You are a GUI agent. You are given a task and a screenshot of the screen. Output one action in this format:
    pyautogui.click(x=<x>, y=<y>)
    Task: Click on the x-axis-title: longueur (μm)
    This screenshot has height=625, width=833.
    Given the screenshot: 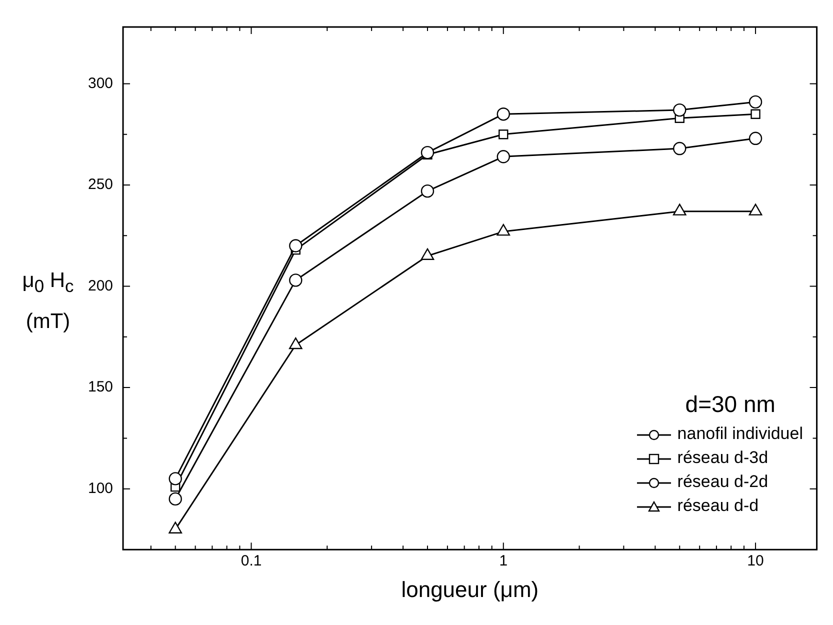 What is the action you would take?
    pyautogui.click(x=470, y=589)
    